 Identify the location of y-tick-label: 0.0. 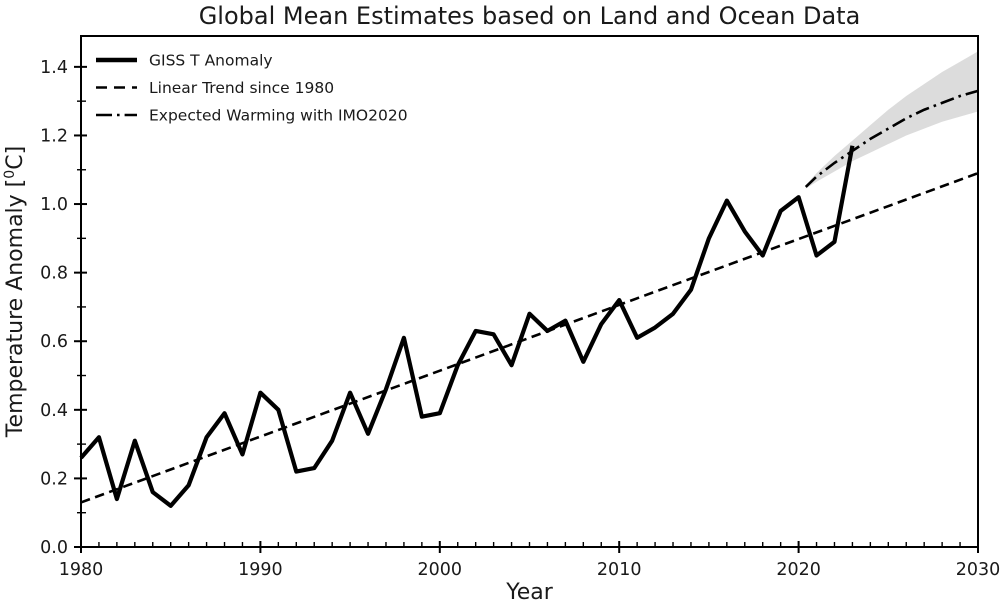
(54, 548).